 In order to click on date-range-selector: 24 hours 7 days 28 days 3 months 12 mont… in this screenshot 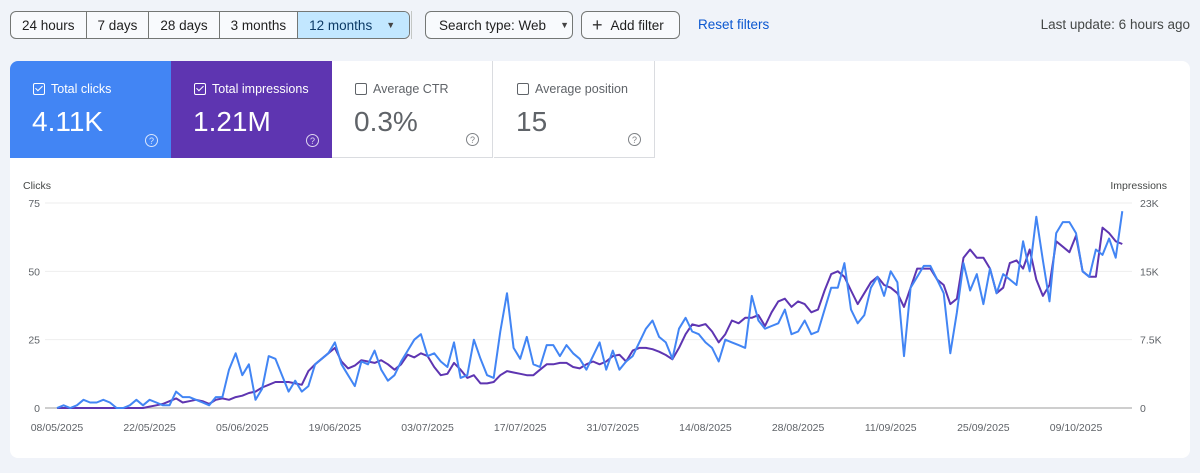, I will do `click(210, 25)`.